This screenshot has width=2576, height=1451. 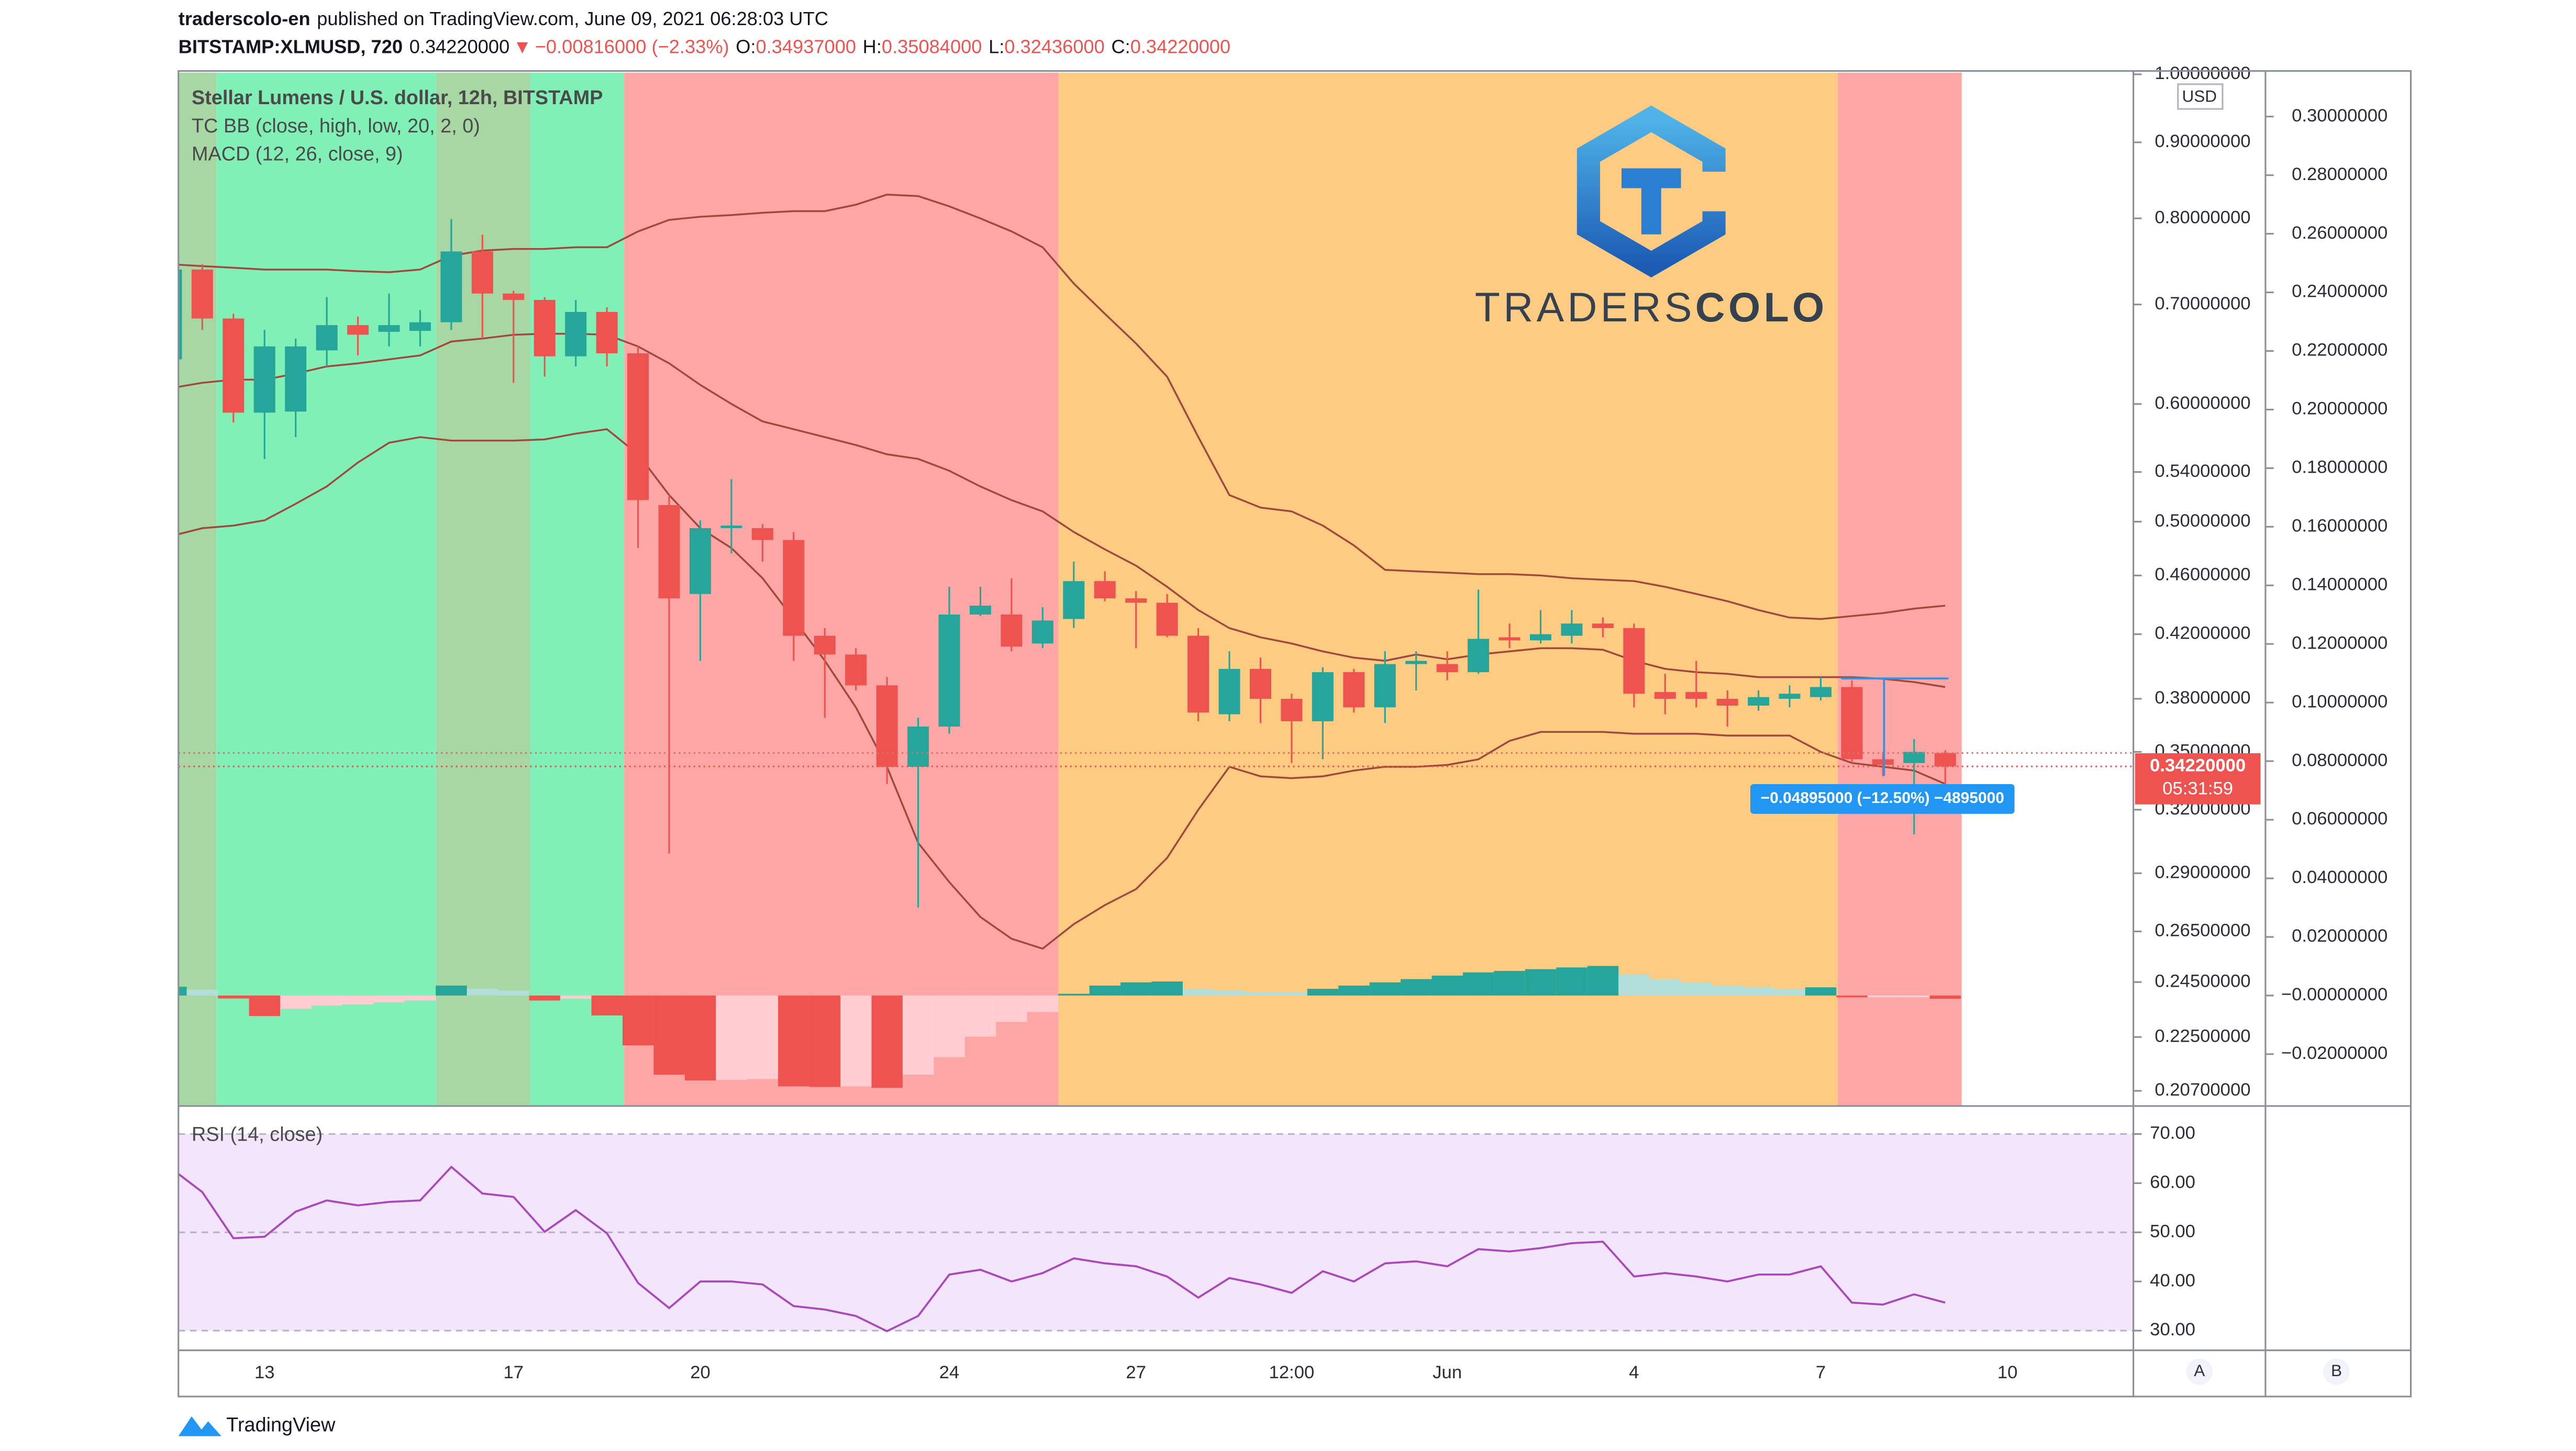 I want to click on y-tick-label: 0.60000000, so click(x=2202, y=403).